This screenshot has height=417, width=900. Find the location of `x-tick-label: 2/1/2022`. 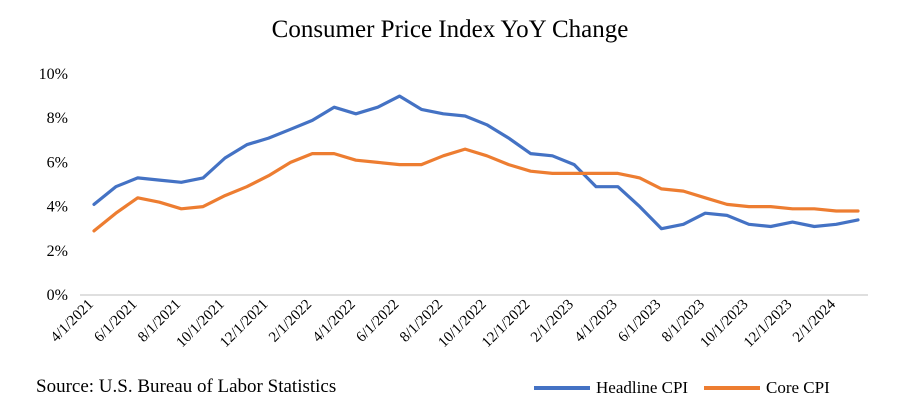

x-tick-label: 2/1/2022 is located at coordinates (290, 321).